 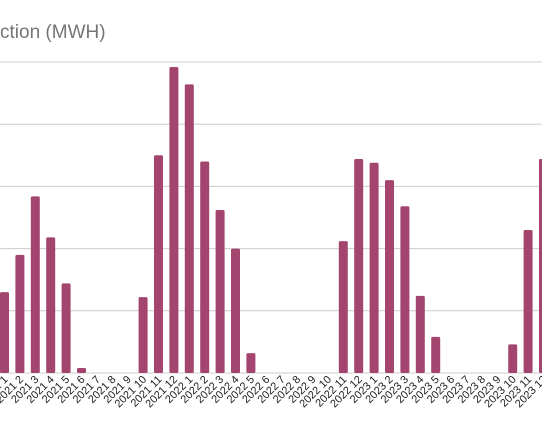 I want to click on chart-title: ction (MWH), so click(x=53, y=32).